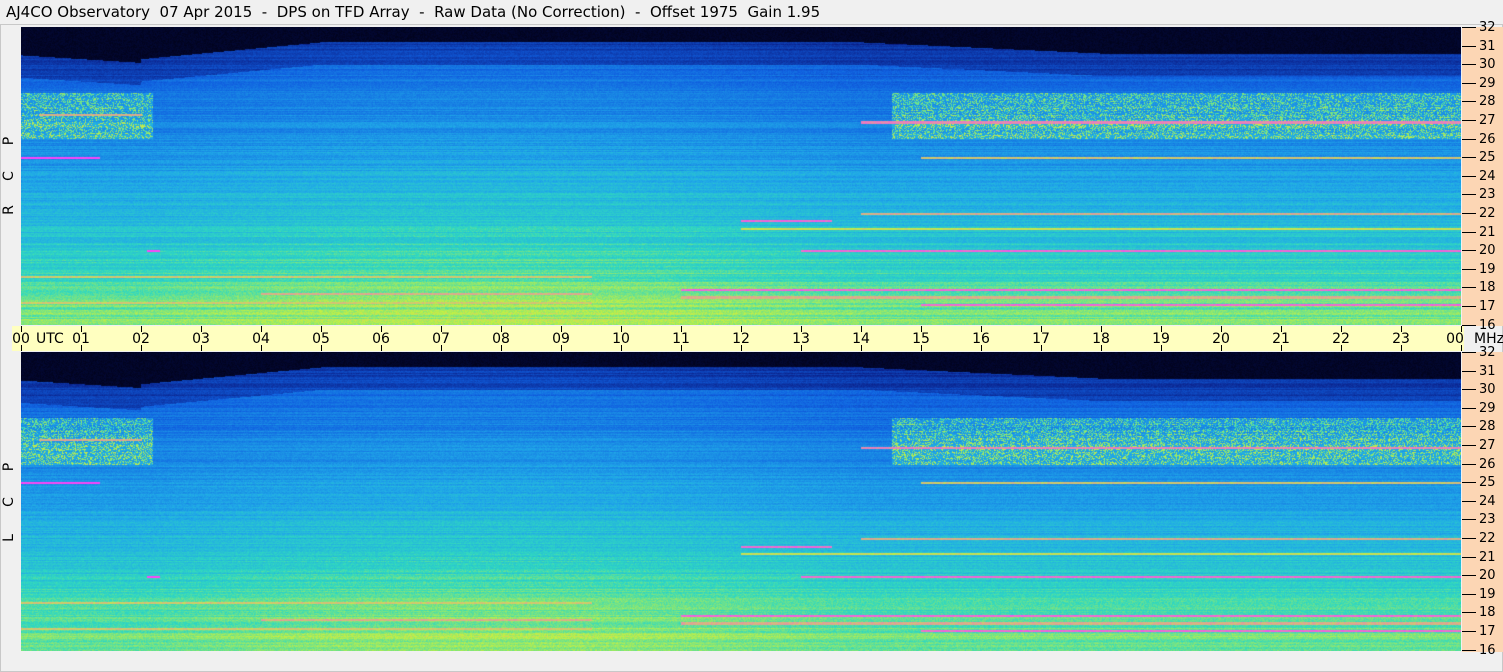  What do you see at coordinates (921, 339) in the screenshot?
I see `x-tick-label: 15` at bounding box center [921, 339].